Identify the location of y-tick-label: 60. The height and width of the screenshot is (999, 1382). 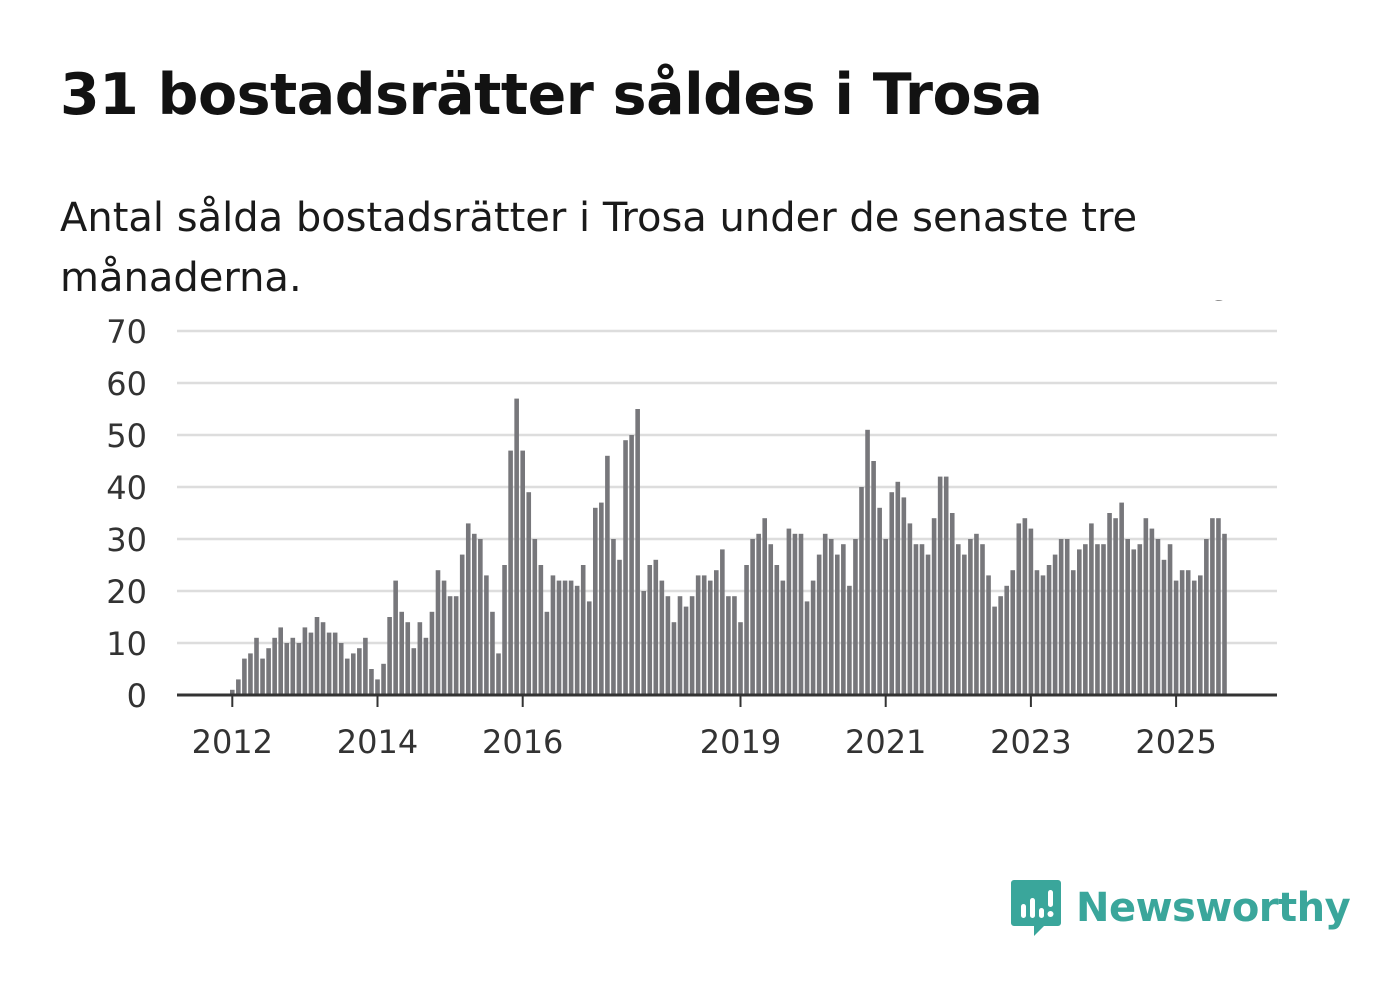
(126, 384).